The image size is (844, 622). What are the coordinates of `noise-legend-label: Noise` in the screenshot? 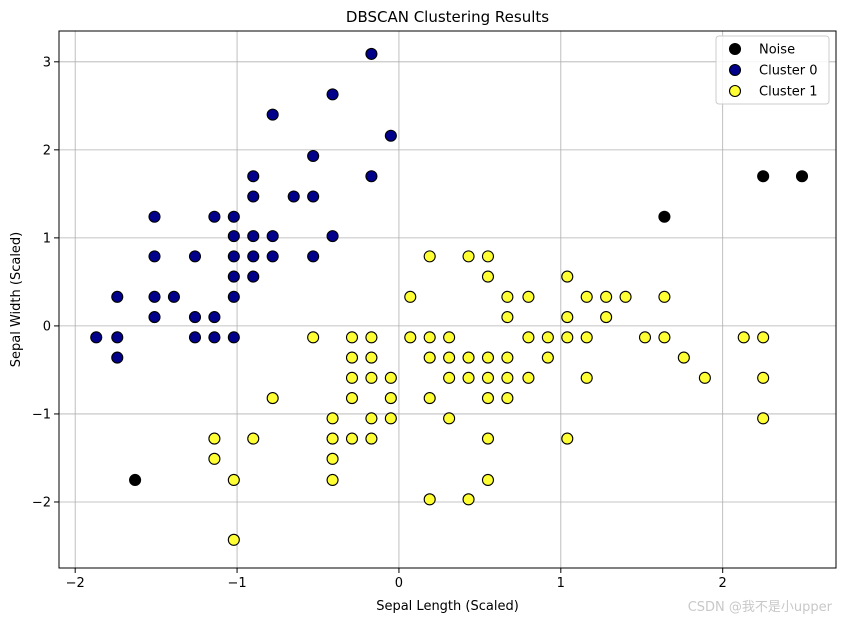 It's located at (777, 50).